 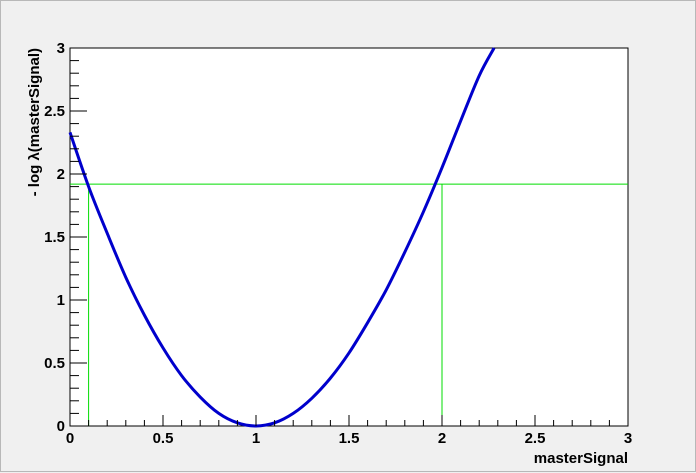 I want to click on x-tick-label: 2, so click(x=442, y=438).